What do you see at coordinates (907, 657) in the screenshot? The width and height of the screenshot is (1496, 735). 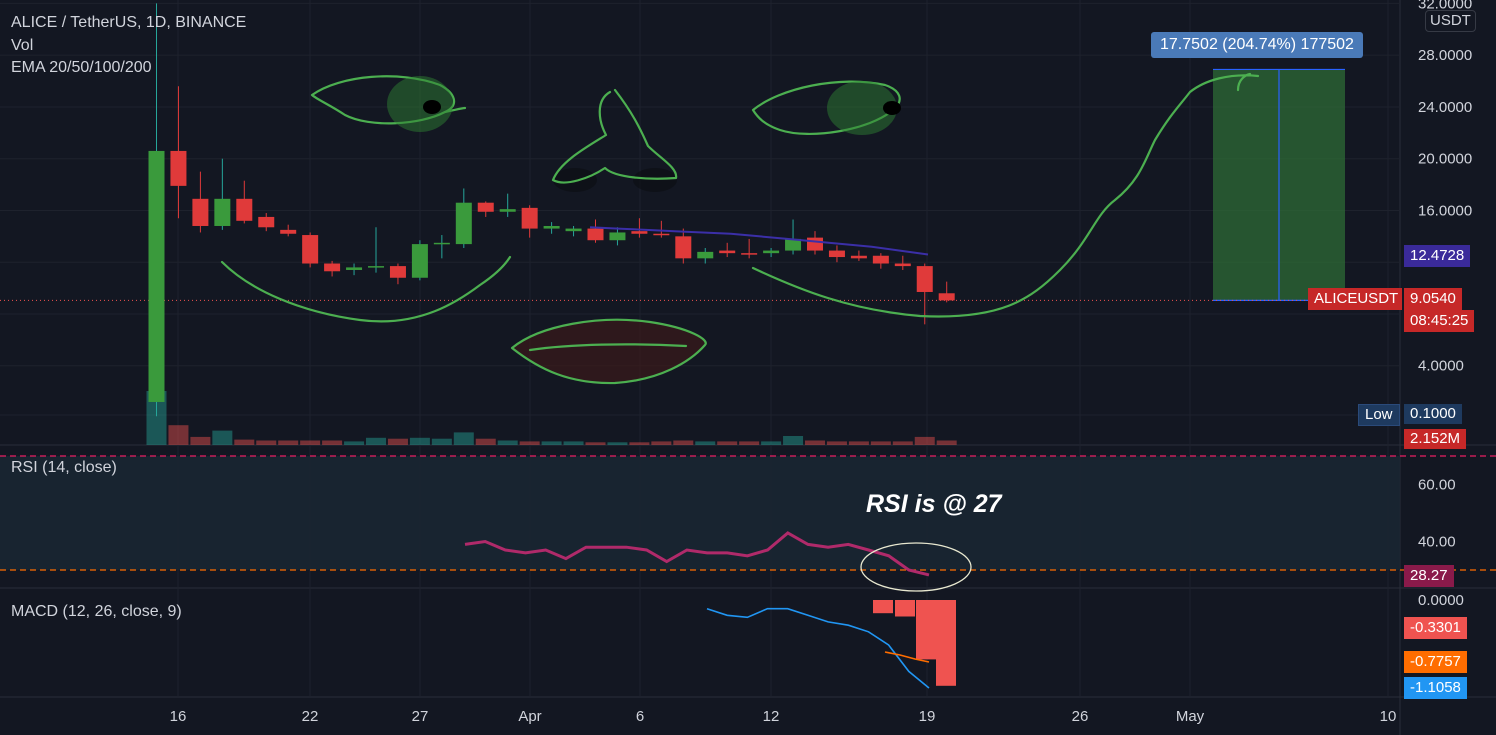 I see `macd-signal-line` at bounding box center [907, 657].